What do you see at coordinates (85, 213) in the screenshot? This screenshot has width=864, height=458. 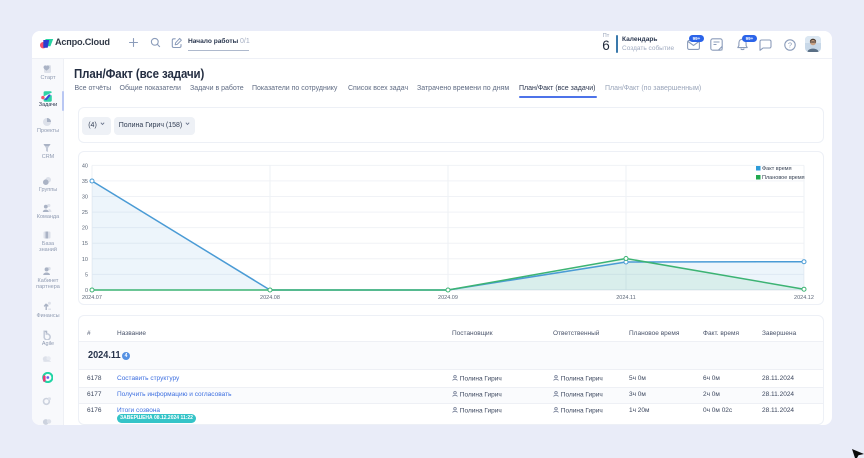 I see `svg-text: 25` at bounding box center [85, 213].